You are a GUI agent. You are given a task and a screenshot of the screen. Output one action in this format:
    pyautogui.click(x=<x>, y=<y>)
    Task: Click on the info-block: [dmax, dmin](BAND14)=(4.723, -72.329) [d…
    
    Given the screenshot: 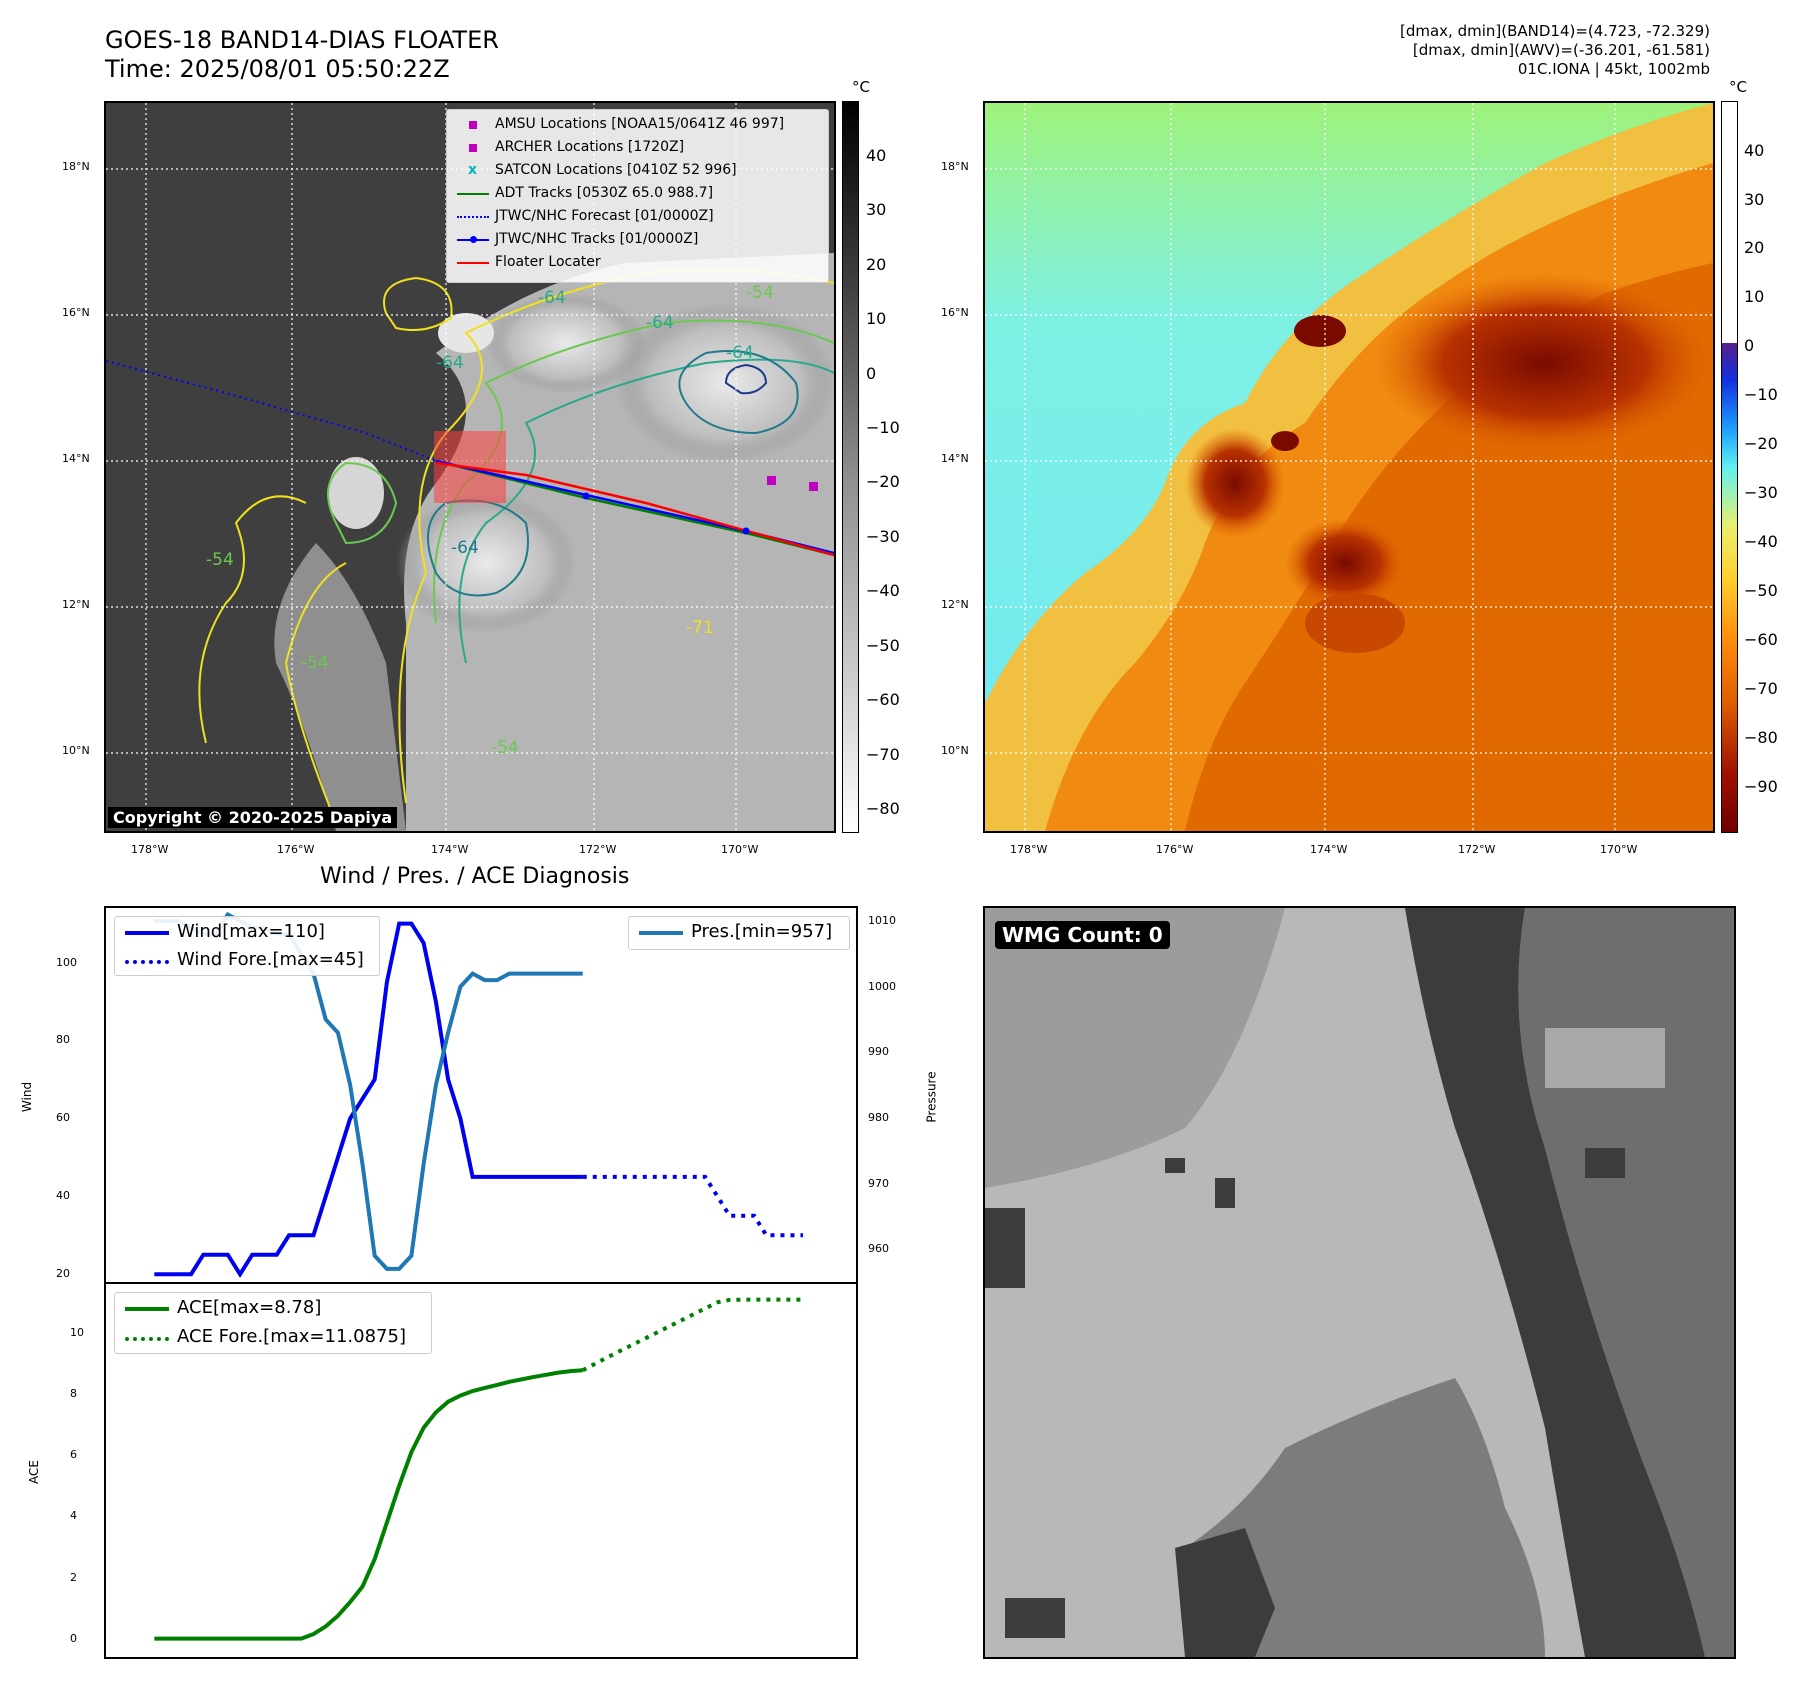 What is the action you would take?
    pyautogui.click(x=1555, y=50)
    